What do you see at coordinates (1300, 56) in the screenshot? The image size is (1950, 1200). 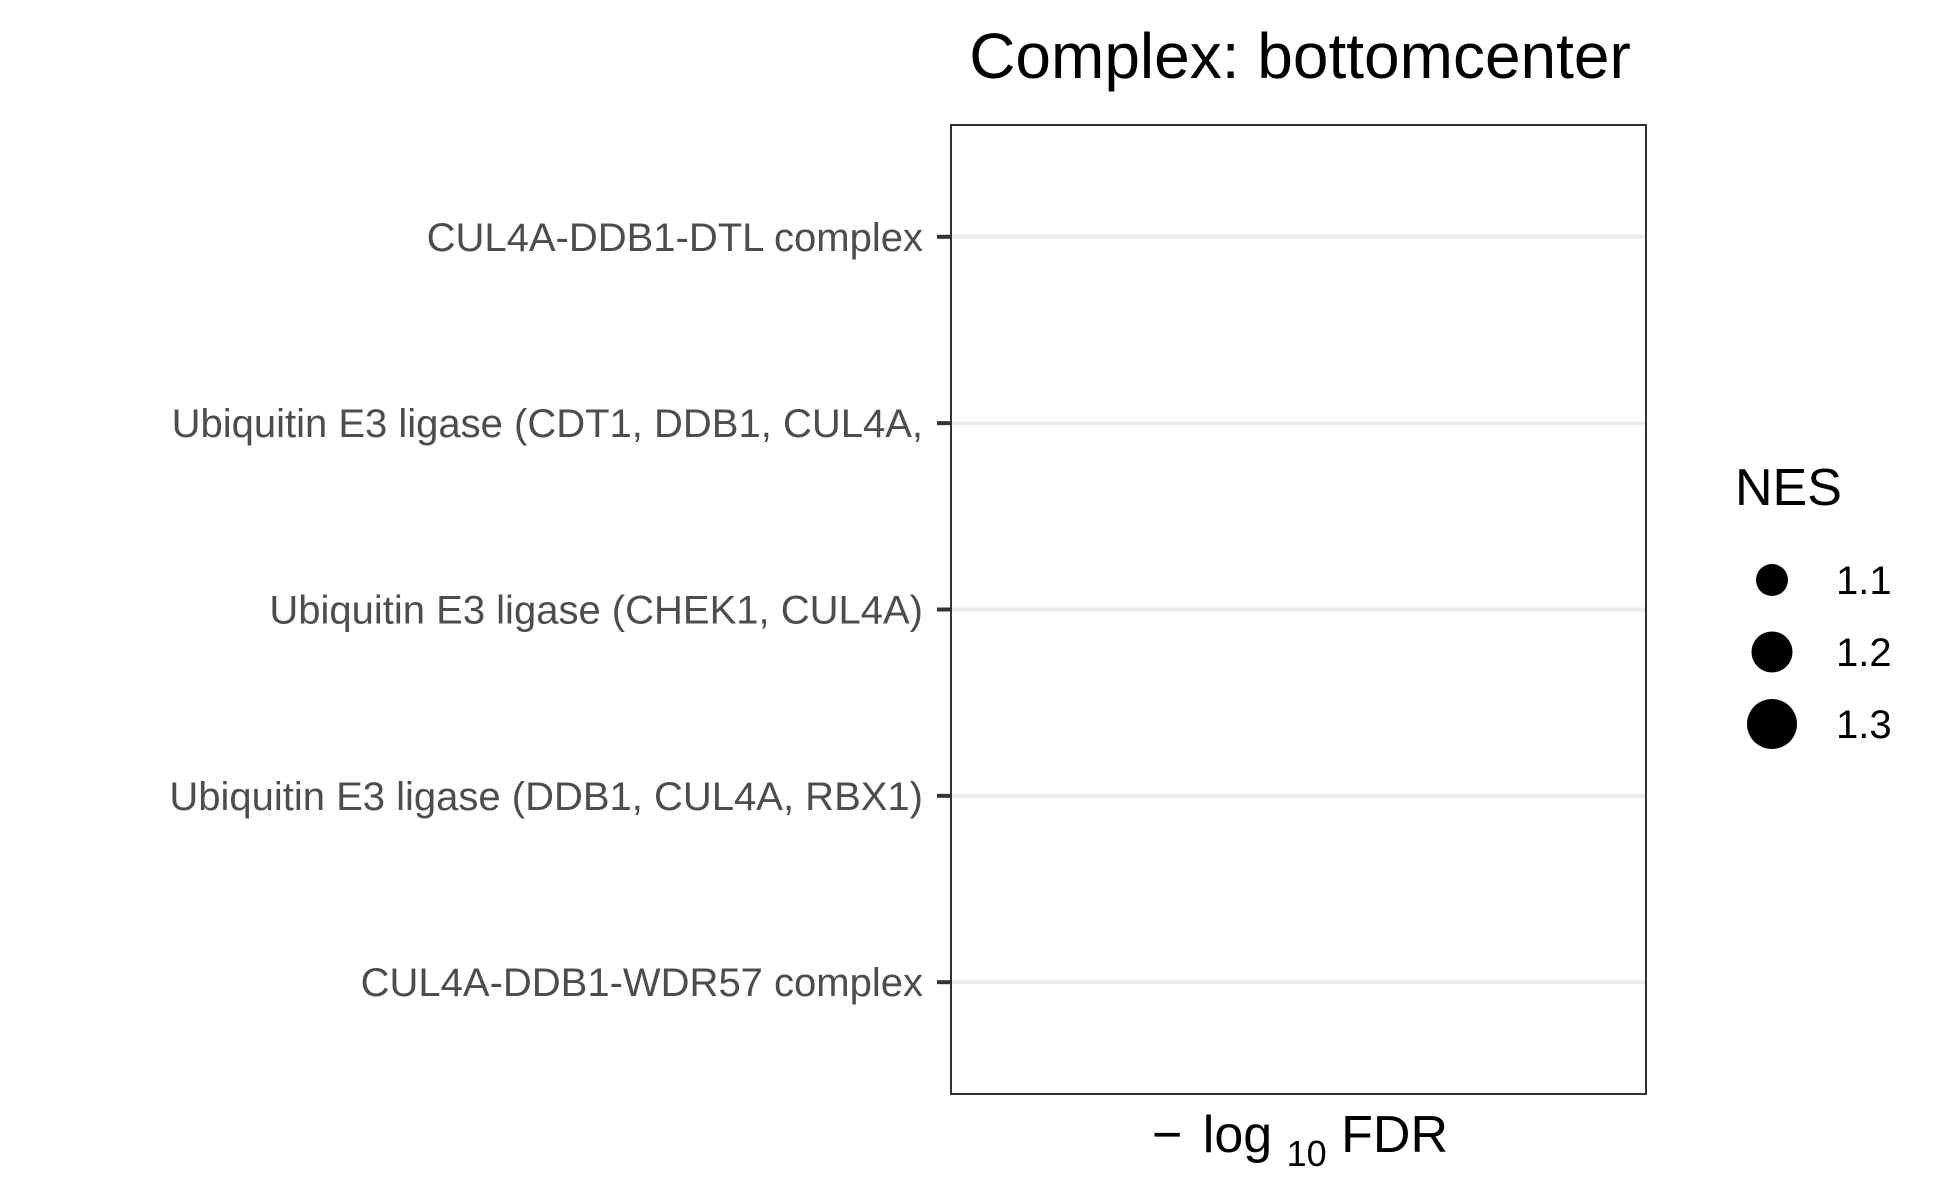 I see `chart-title: Complex: bottomcenter` at bounding box center [1300, 56].